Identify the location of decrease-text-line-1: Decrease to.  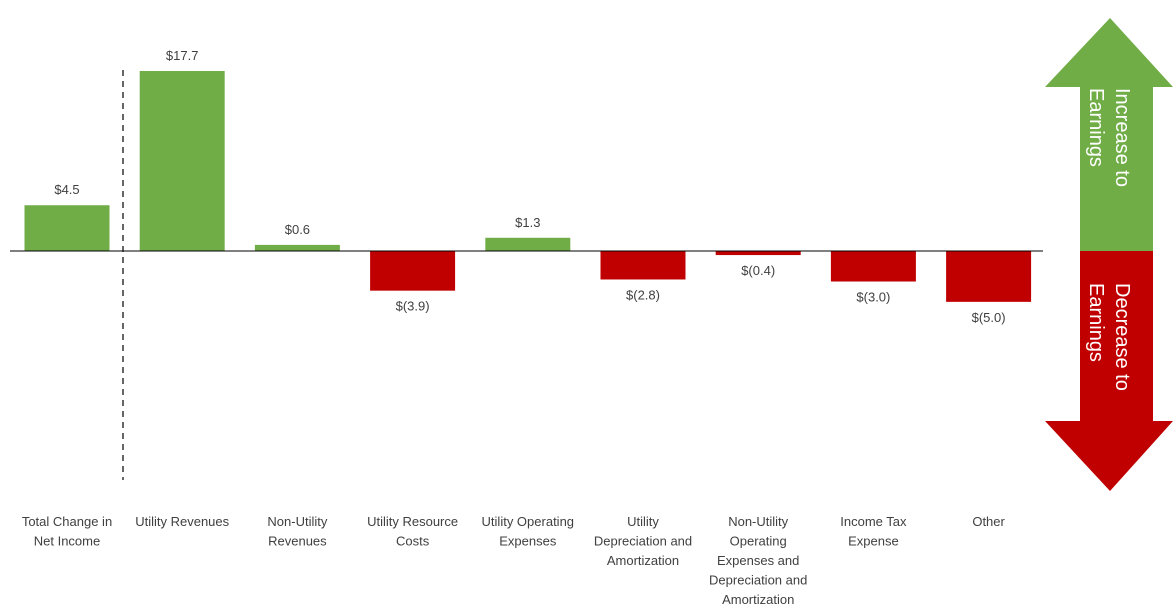
(1122, 337).